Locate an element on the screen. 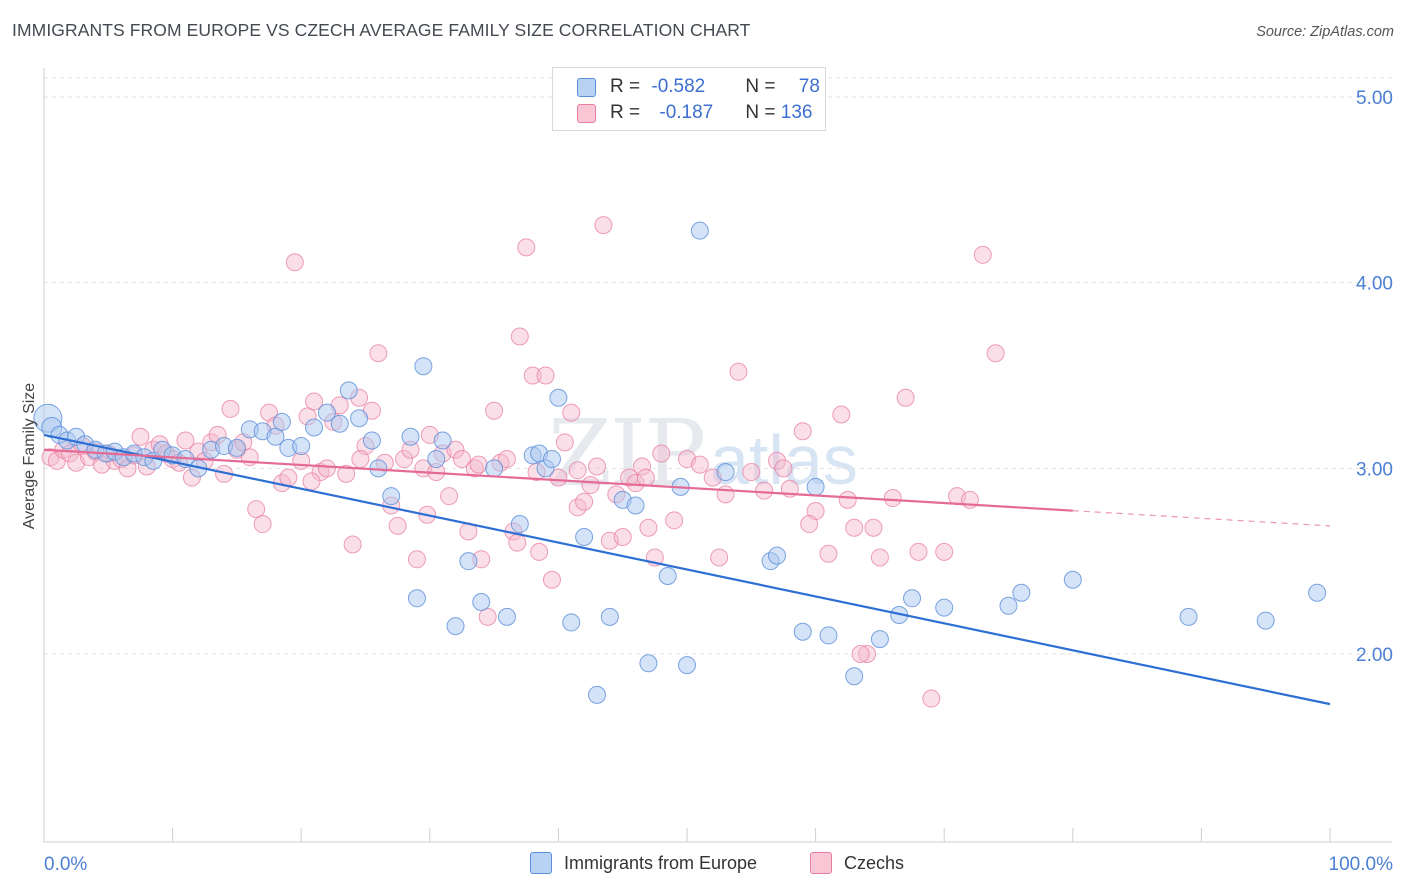 This screenshot has width=1406, height=892. legend-r-label: R = is located at coordinates (628, 112).